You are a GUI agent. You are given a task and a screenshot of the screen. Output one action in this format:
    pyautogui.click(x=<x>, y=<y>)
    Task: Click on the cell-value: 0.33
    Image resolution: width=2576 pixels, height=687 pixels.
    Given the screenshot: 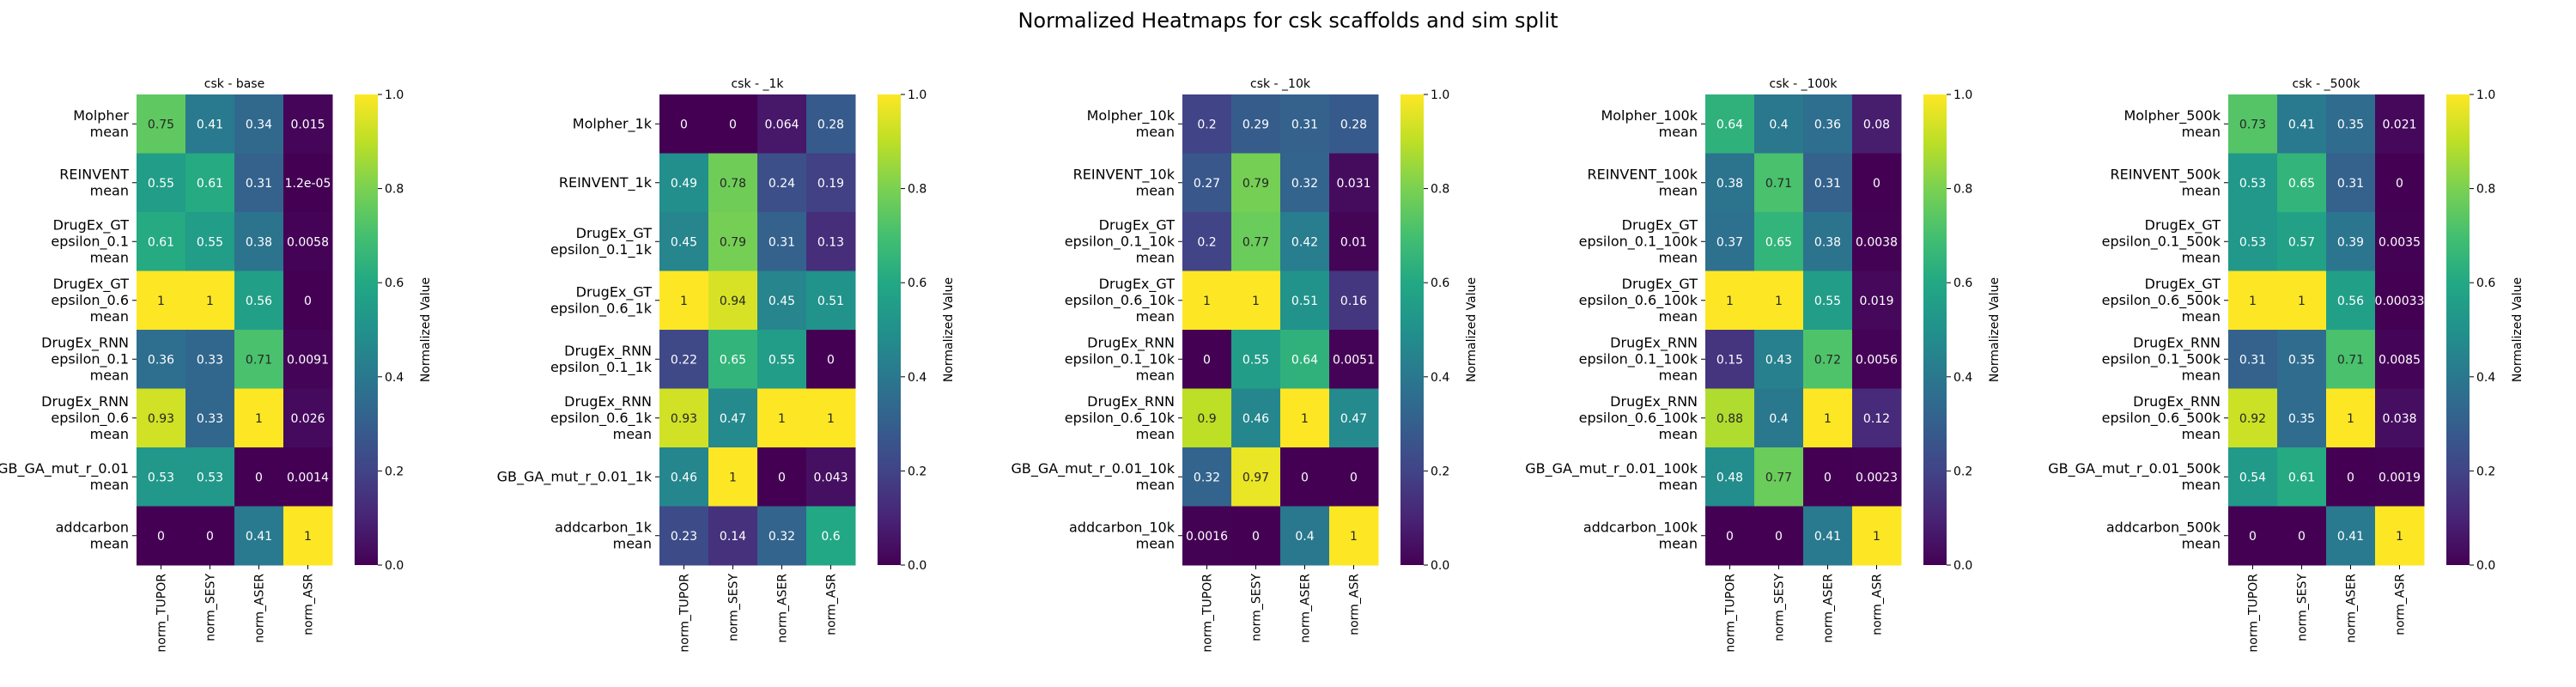 What is the action you would take?
    pyautogui.click(x=210, y=419)
    